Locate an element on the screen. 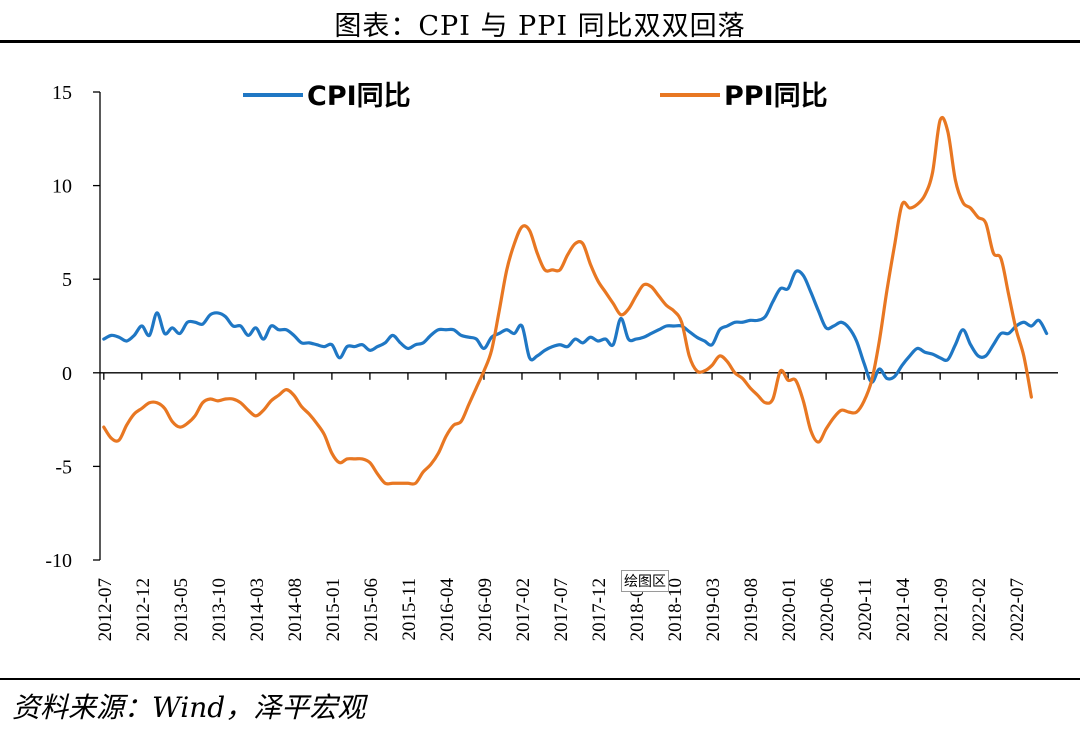 The height and width of the screenshot is (729, 1080). x-tick-label: 2017-07 is located at coordinates (561, 609).